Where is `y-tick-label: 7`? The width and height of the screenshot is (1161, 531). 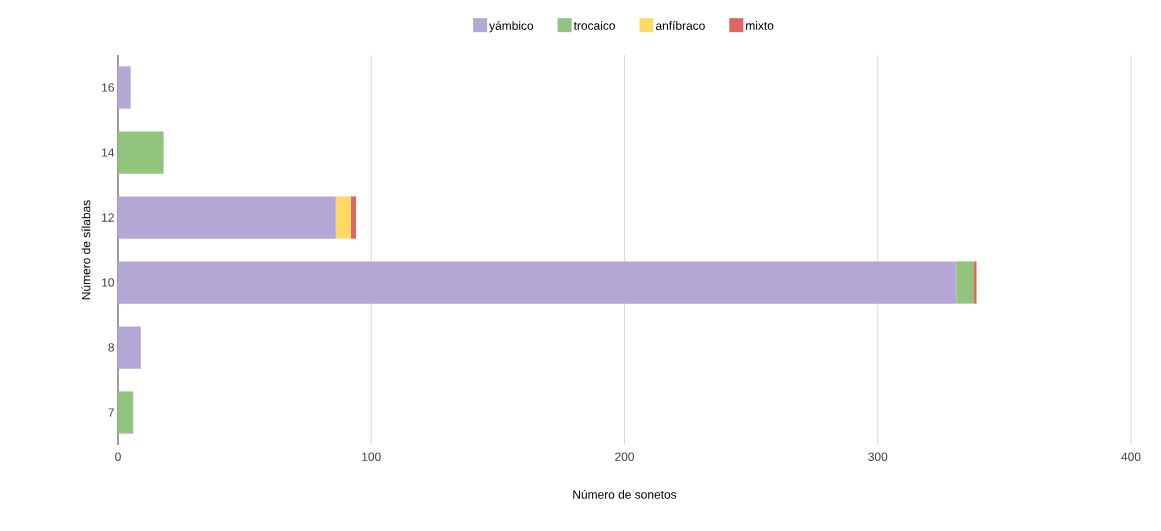
y-tick-label: 7 is located at coordinates (111, 412).